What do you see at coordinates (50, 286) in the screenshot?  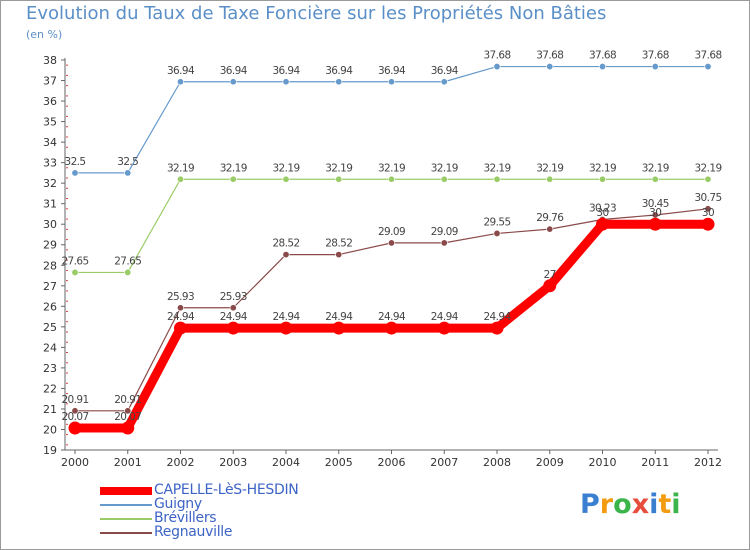 I see `y-tick-label: 27` at bounding box center [50, 286].